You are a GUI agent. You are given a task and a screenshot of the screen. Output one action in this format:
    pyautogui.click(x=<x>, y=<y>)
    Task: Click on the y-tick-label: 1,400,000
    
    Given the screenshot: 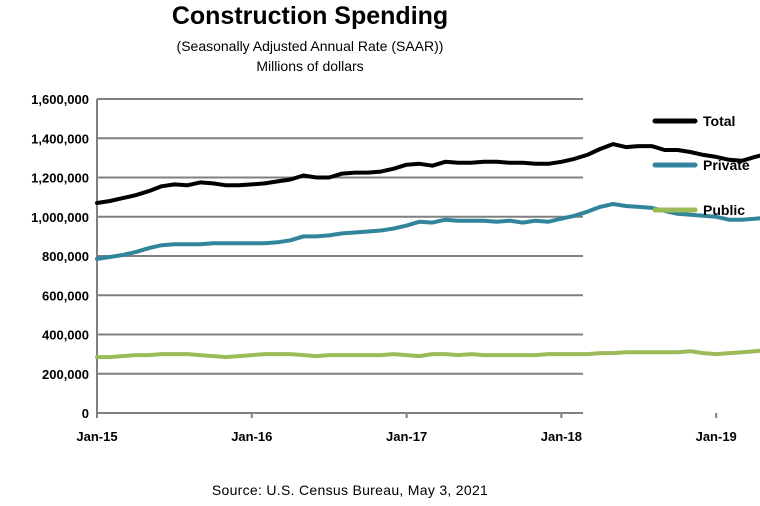 What is the action you would take?
    pyautogui.click(x=60, y=138)
    